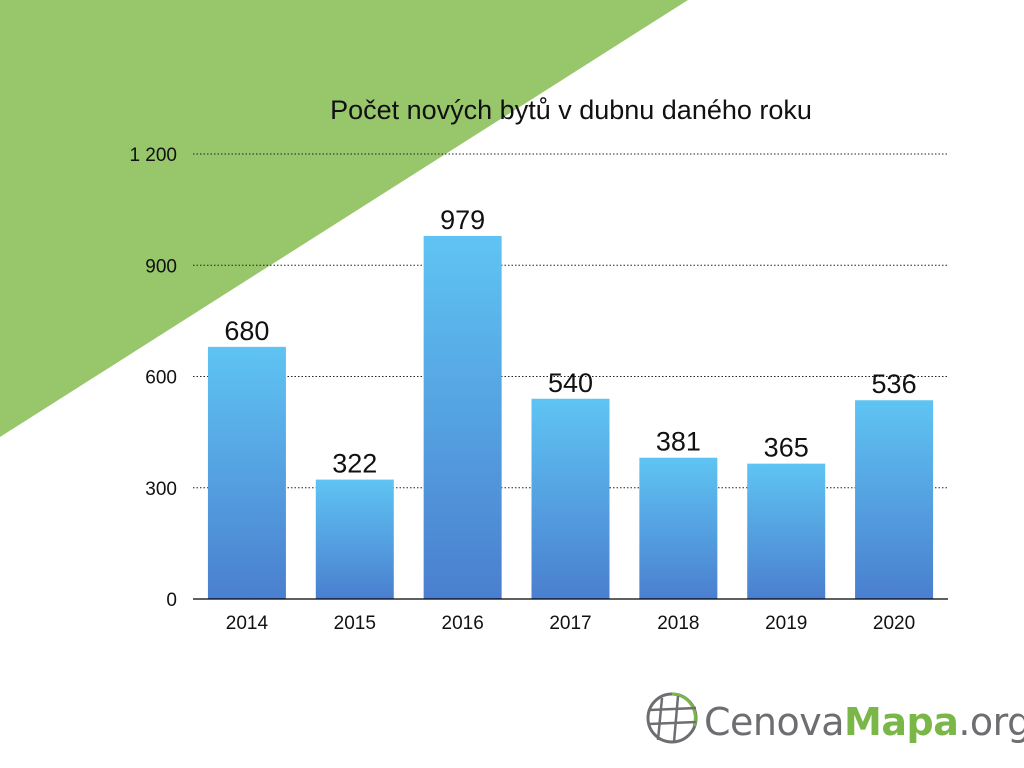 This screenshot has height=768, width=1024. What do you see at coordinates (786, 448) in the screenshot?
I see `data-label: 365` at bounding box center [786, 448].